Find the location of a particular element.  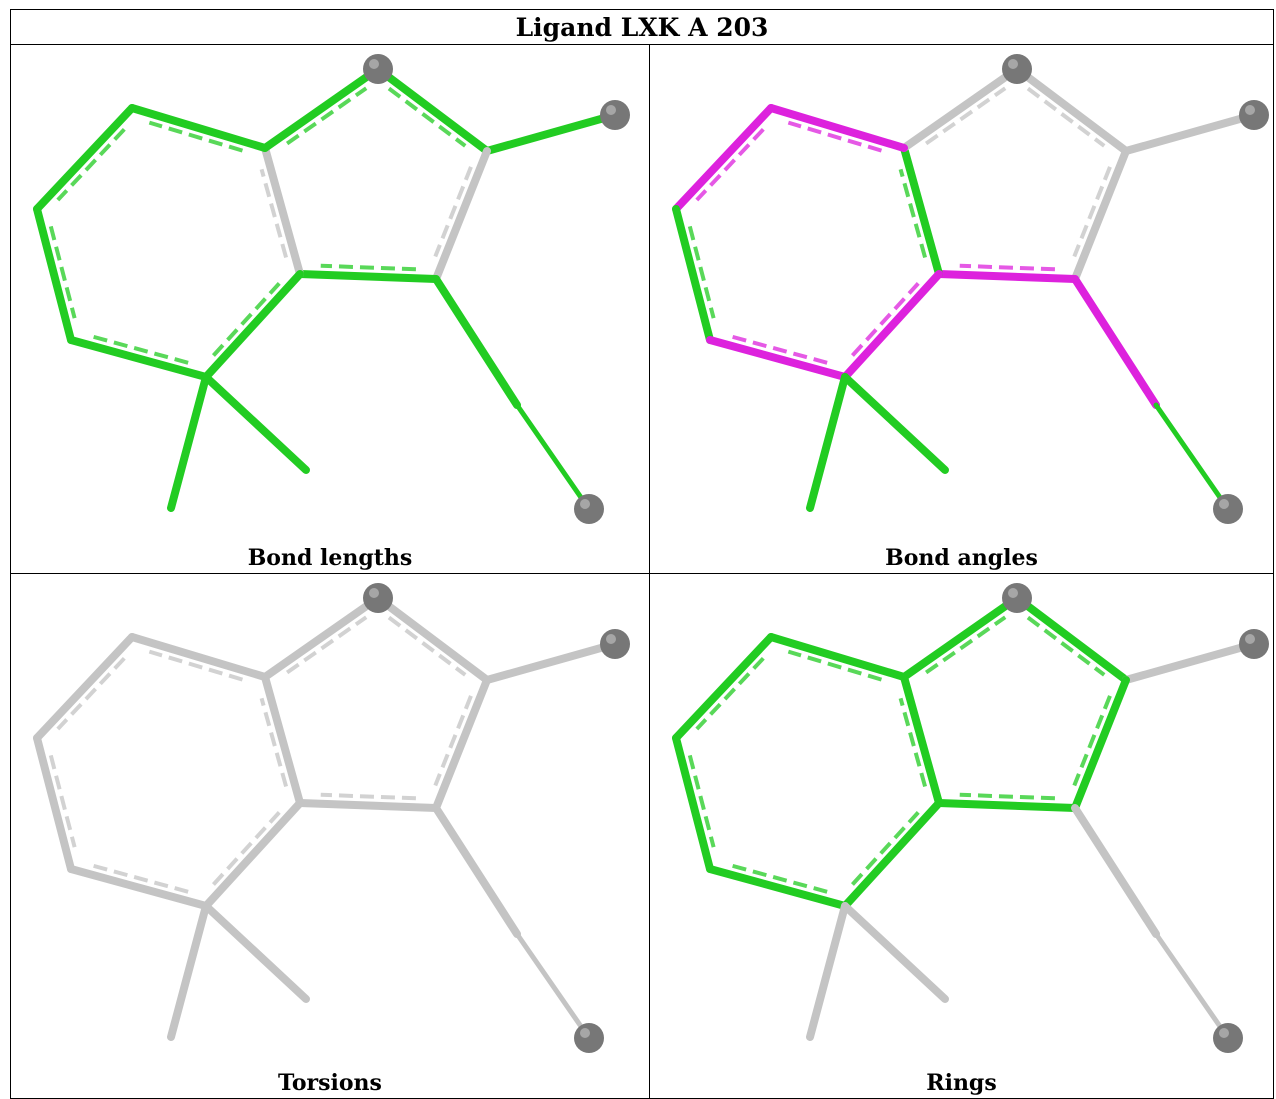

bond-c1-c2 is located at coordinates (1100, 215).